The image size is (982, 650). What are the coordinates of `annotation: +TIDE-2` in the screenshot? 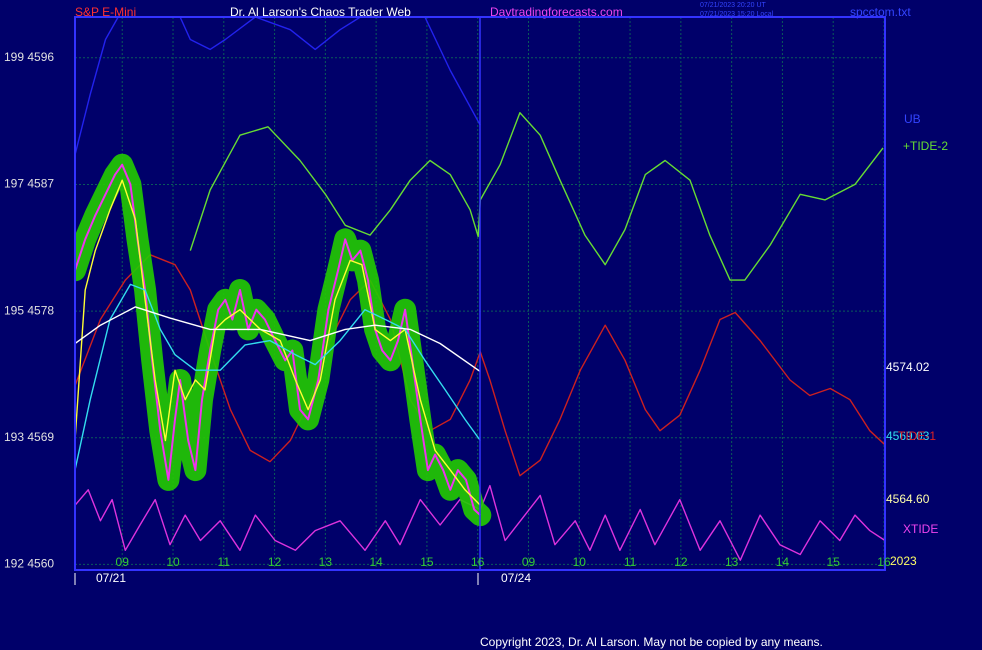 It's located at (925, 146).